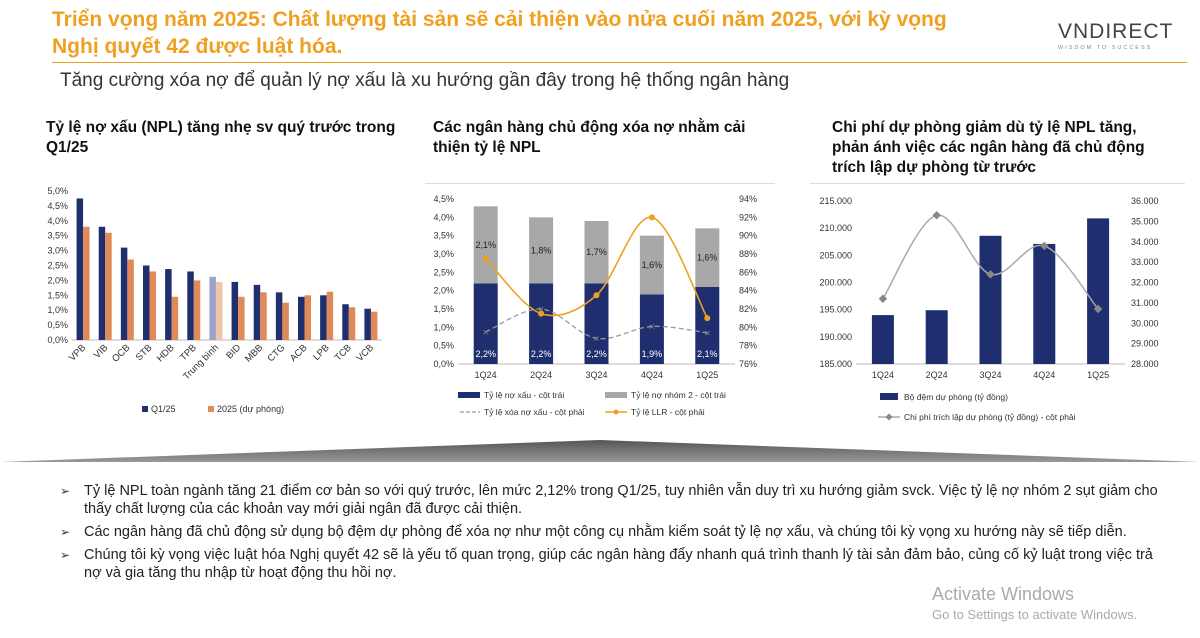  I want to click on y-tick-label: 0,5%, so click(57, 325).